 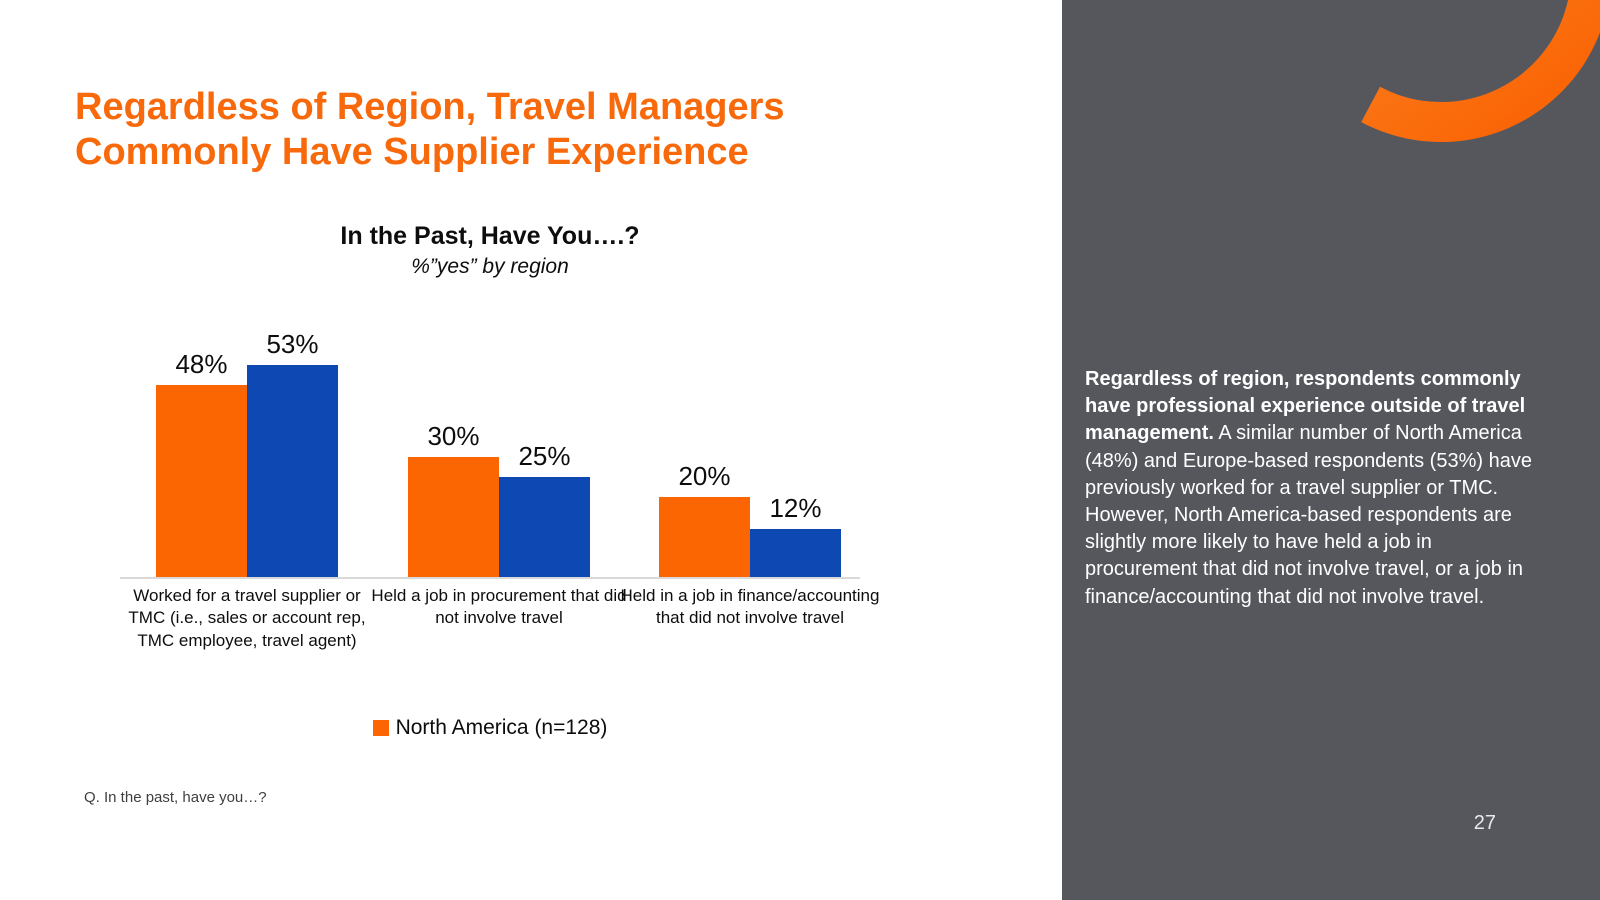 I want to click on chart-legend: North America (n=128), so click(x=490, y=728).